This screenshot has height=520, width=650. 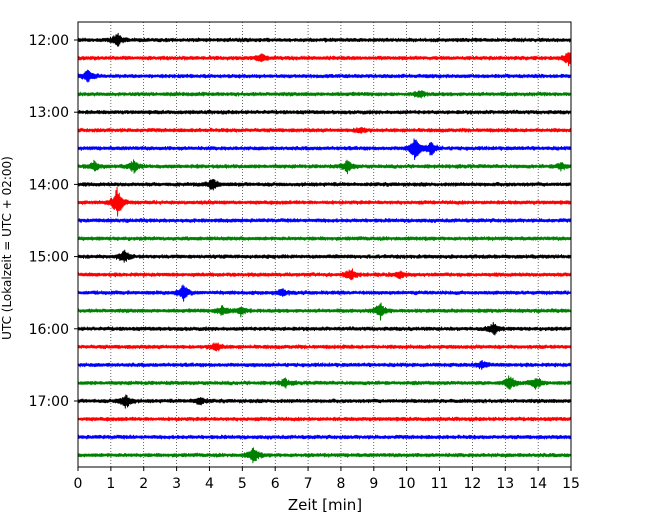 What do you see at coordinates (110, 484) in the screenshot?
I see `x-tick-label: 1` at bounding box center [110, 484].